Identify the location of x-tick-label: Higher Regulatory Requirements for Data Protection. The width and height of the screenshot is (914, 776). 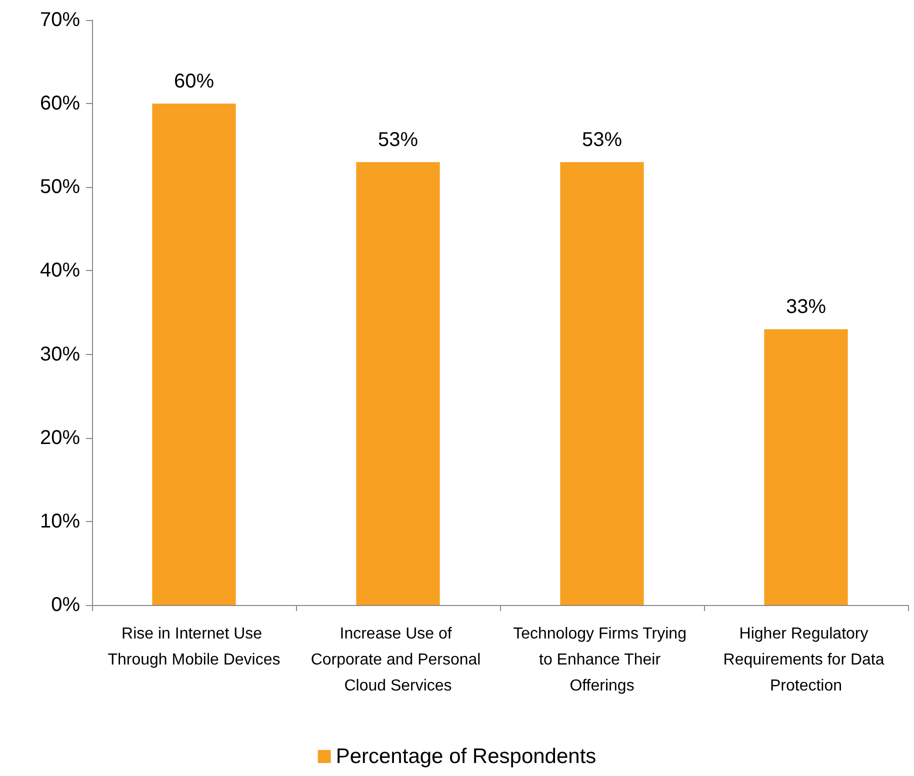
(806, 660).